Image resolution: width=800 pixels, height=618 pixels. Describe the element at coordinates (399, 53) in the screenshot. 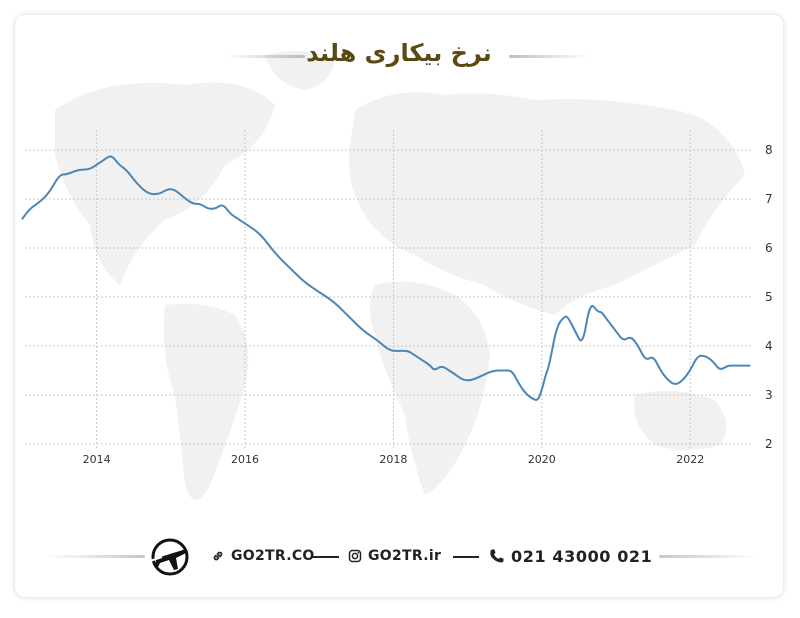

I see `chart-title: نرخ بیکاری هلند` at that location.